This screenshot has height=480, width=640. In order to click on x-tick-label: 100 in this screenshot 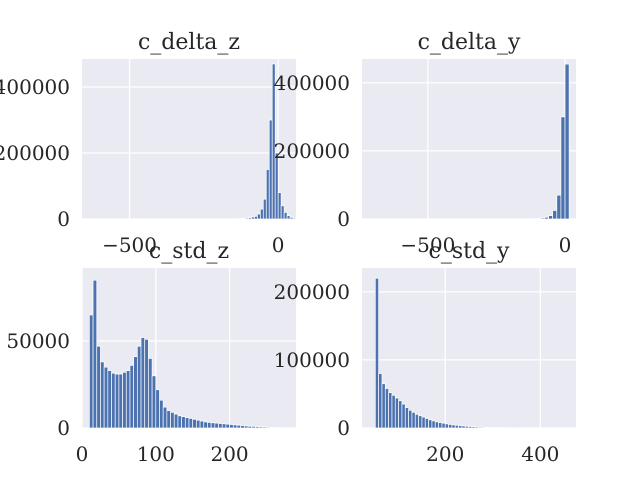, I will do `click(156, 454)`.